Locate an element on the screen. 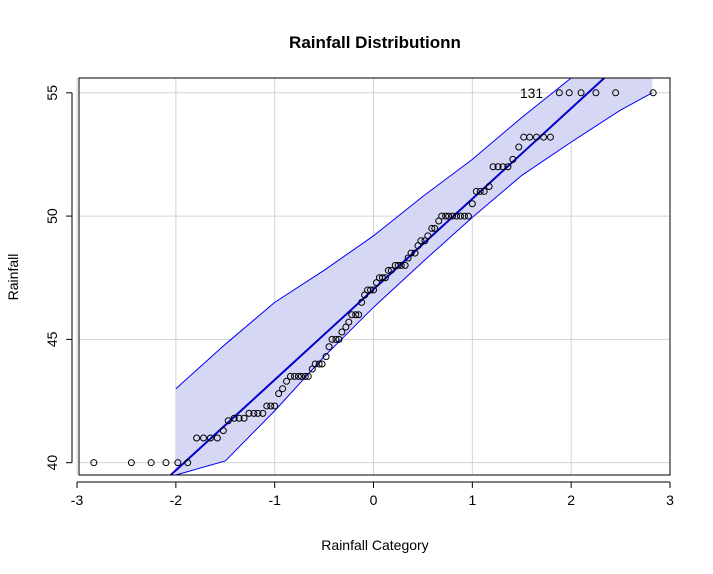 The image size is (713, 574). x-tick-label: 3 is located at coordinates (670, 500).